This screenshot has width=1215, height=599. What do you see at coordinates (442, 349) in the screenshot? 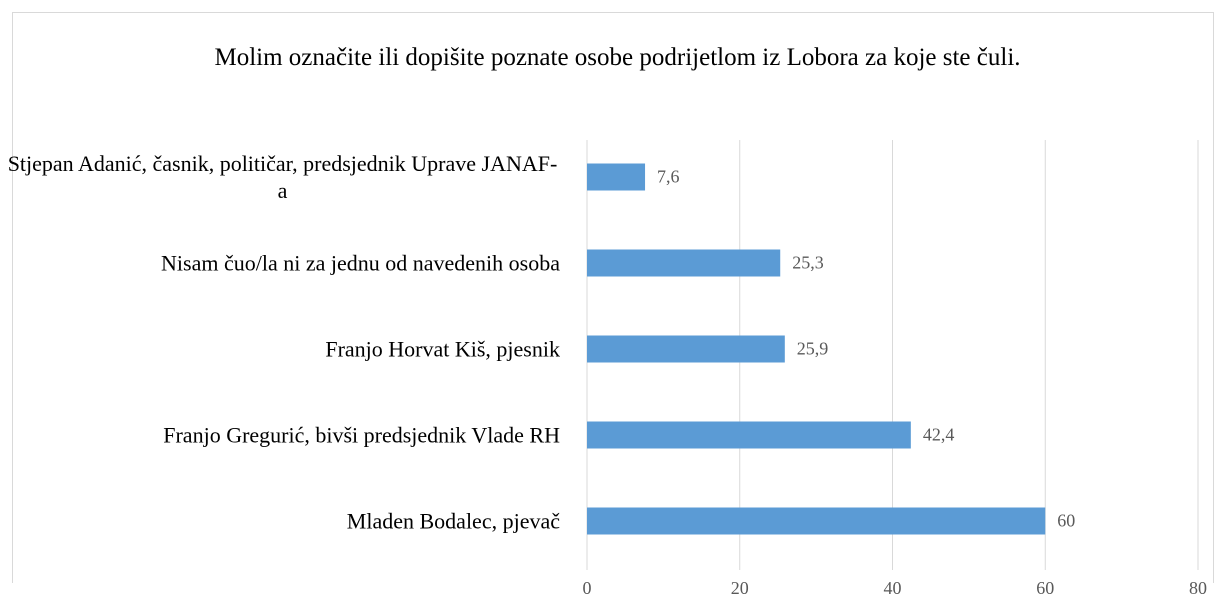
I see `y-tick-label: Franjo Horvat Kiš, pjesnik` at bounding box center [442, 349].